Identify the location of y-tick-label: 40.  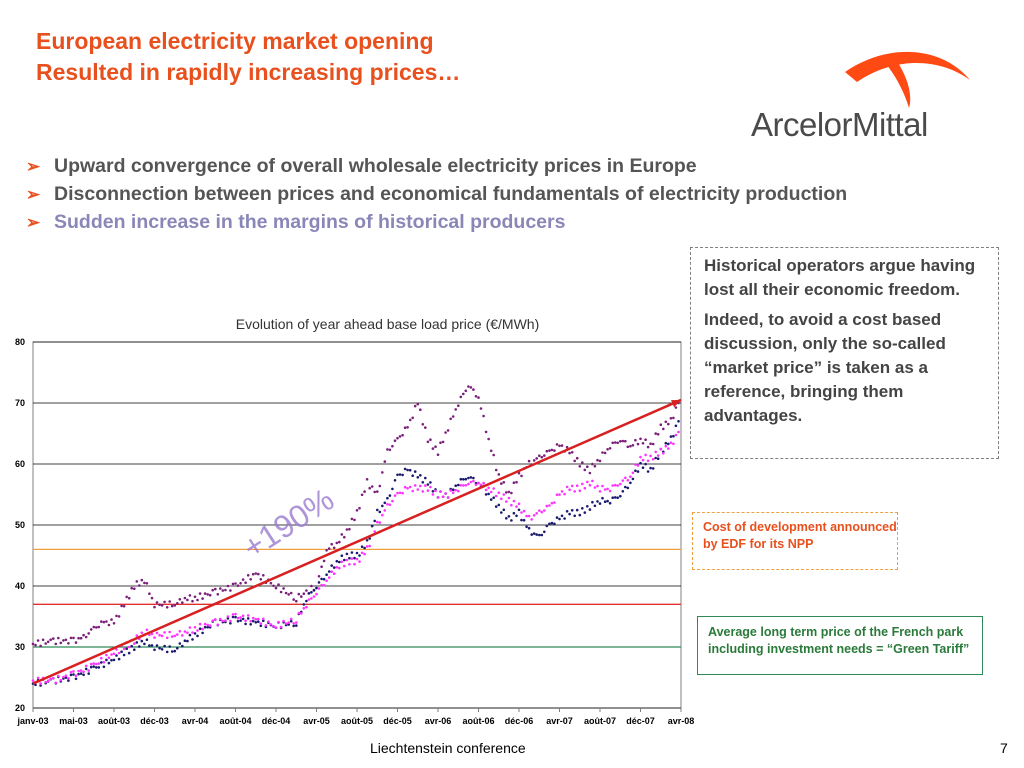
(20, 586).